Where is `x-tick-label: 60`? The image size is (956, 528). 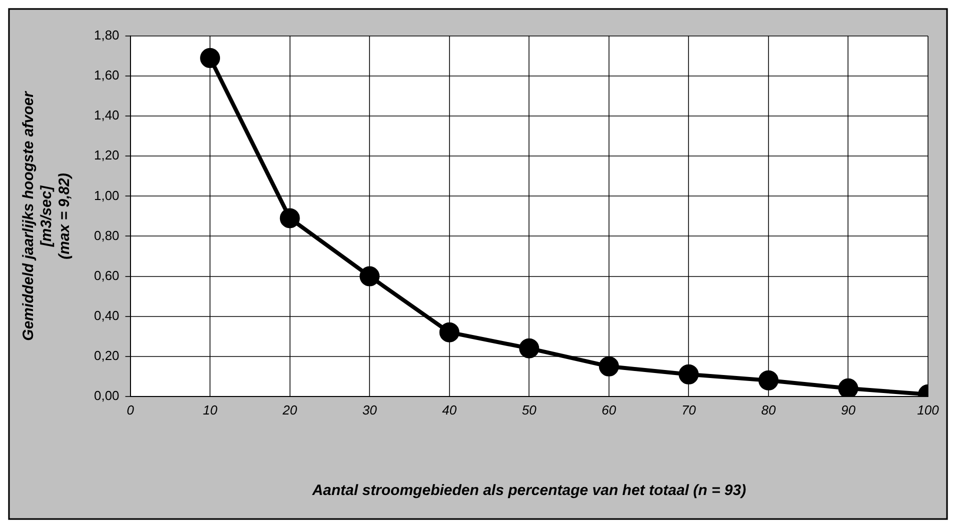 x-tick-label: 60 is located at coordinates (609, 410).